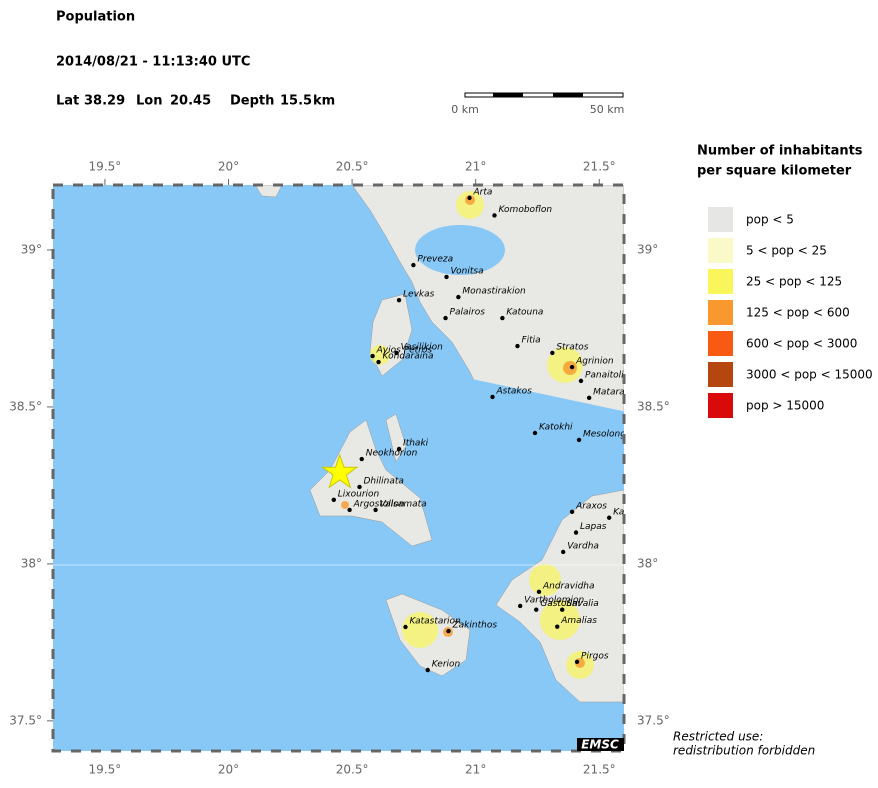 The height and width of the screenshot is (788, 878). I want to click on city-label: Vartholomion, so click(554, 600).